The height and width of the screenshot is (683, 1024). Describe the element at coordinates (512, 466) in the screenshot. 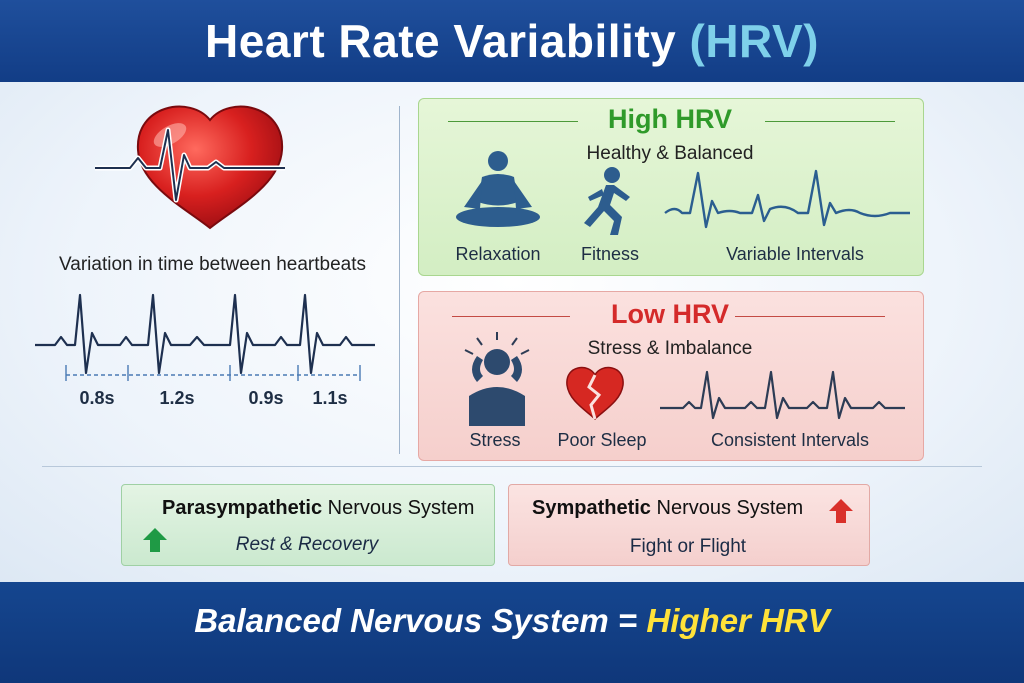

I see `horizontal-divider` at that location.